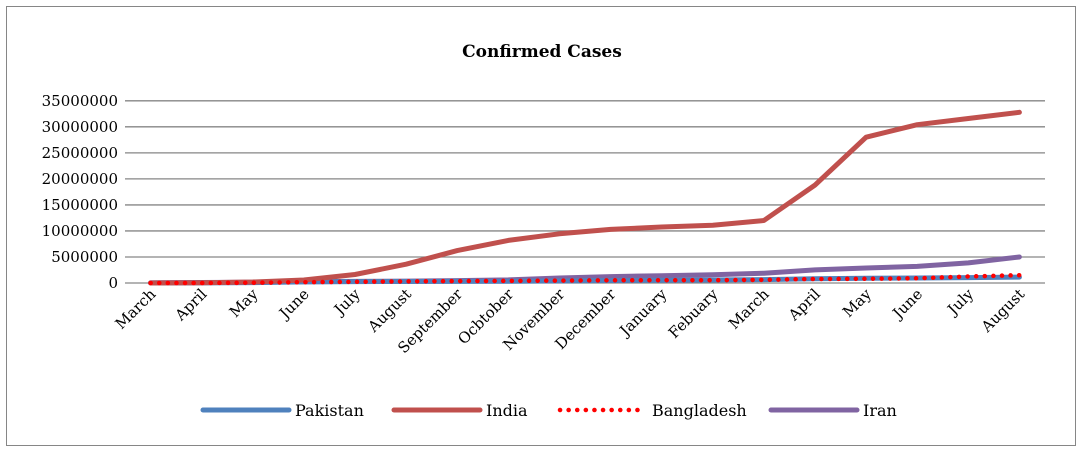 Image resolution: width=1084 pixels, height=452 pixels. What do you see at coordinates (80, 153) in the screenshot?
I see `y-tick-label: 25000000` at bounding box center [80, 153].